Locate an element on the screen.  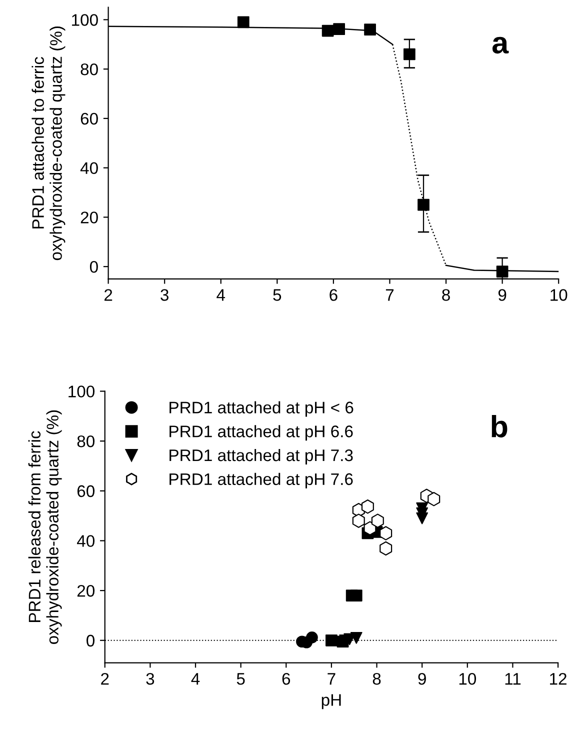
x-tick-label: 11 is located at coordinates (513, 679).